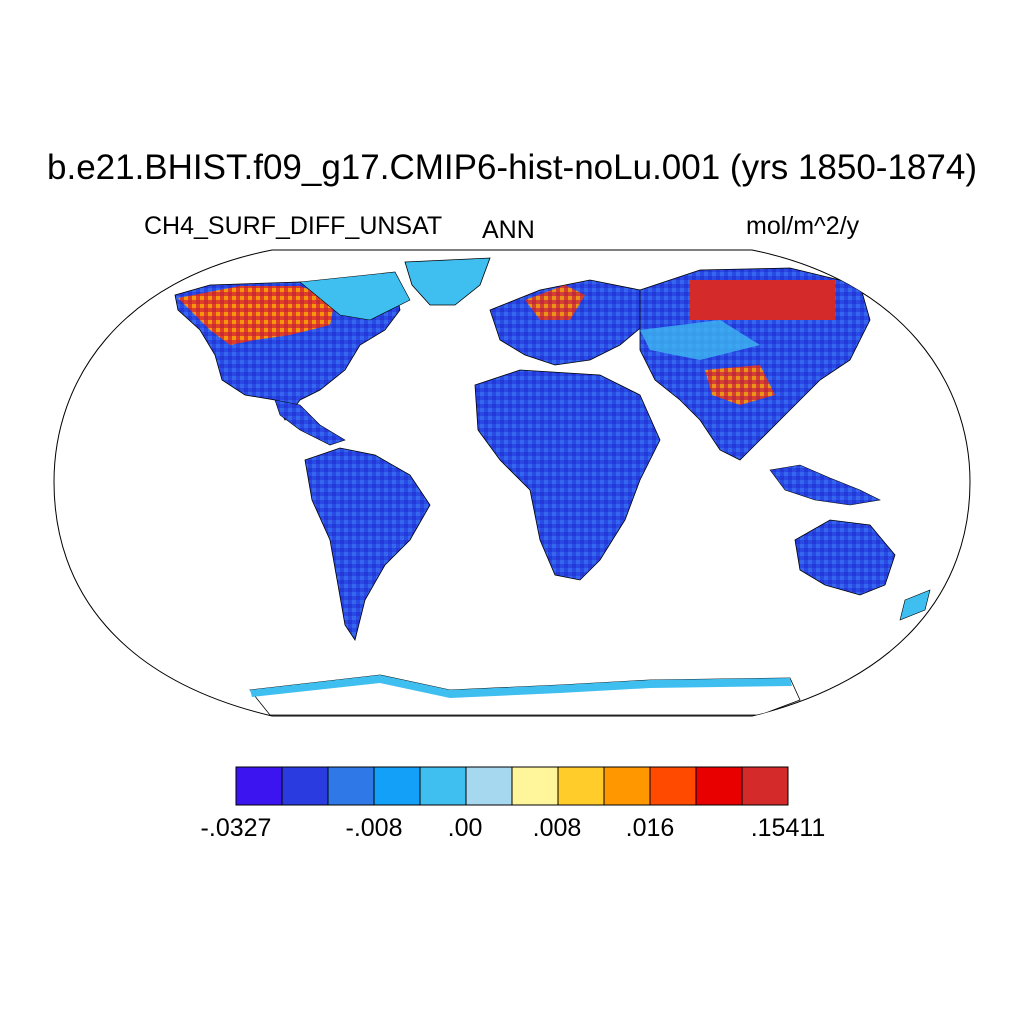  What do you see at coordinates (762, 300) in the screenshot?
I see `warm-siberia` at bounding box center [762, 300].